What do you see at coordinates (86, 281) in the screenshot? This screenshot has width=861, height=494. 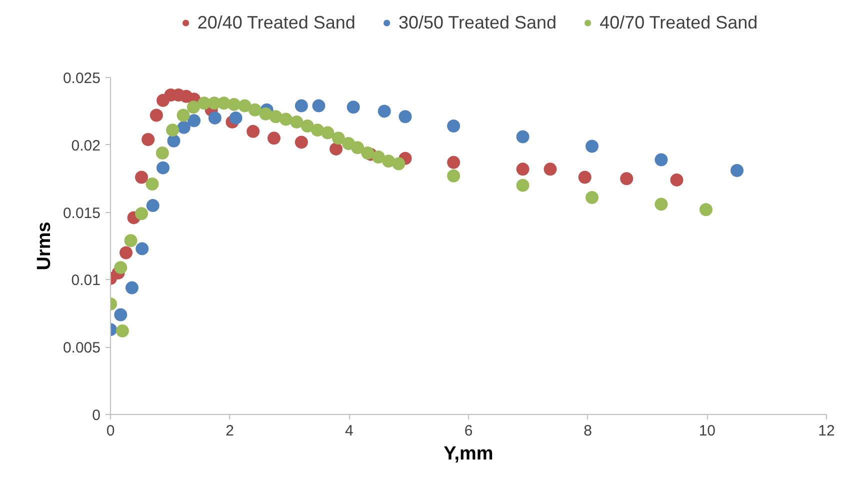 I see `y-tick-label: 0.01` at bounding box center [86, 281].